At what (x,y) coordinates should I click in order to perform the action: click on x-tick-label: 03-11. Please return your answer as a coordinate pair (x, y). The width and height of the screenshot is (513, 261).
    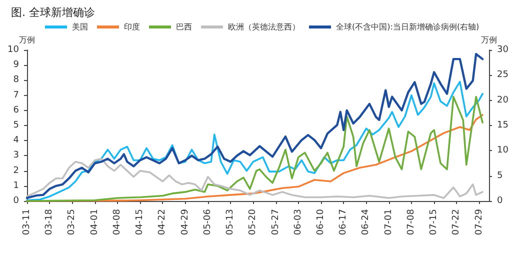
    Looking at the image, I should click on (27, 222).